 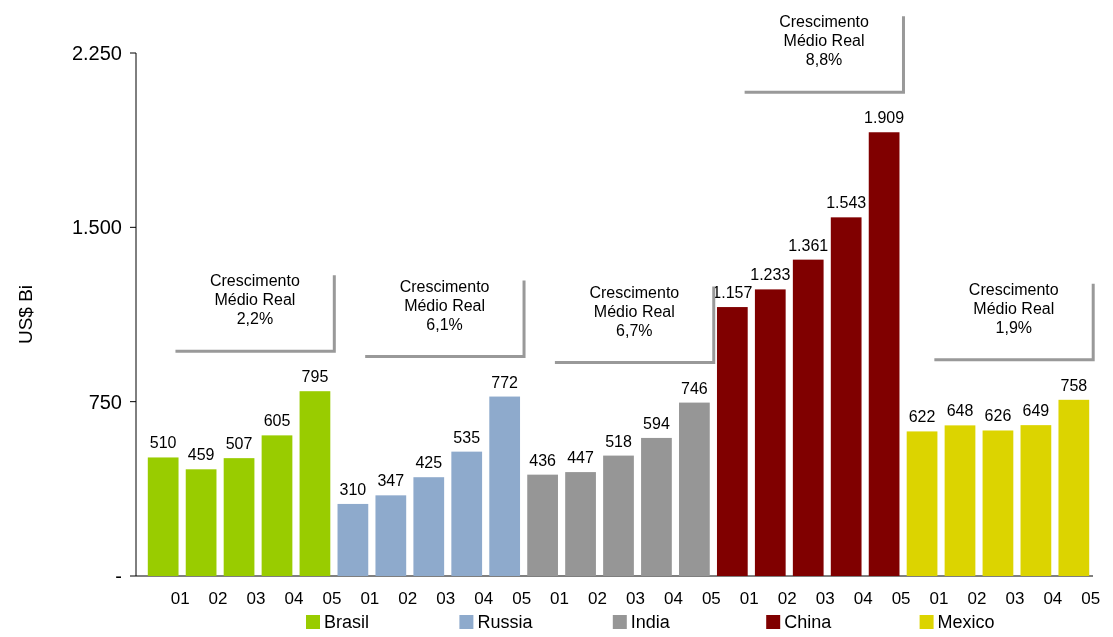 I want to click on data-label: 447, so click(x=580, y=458).